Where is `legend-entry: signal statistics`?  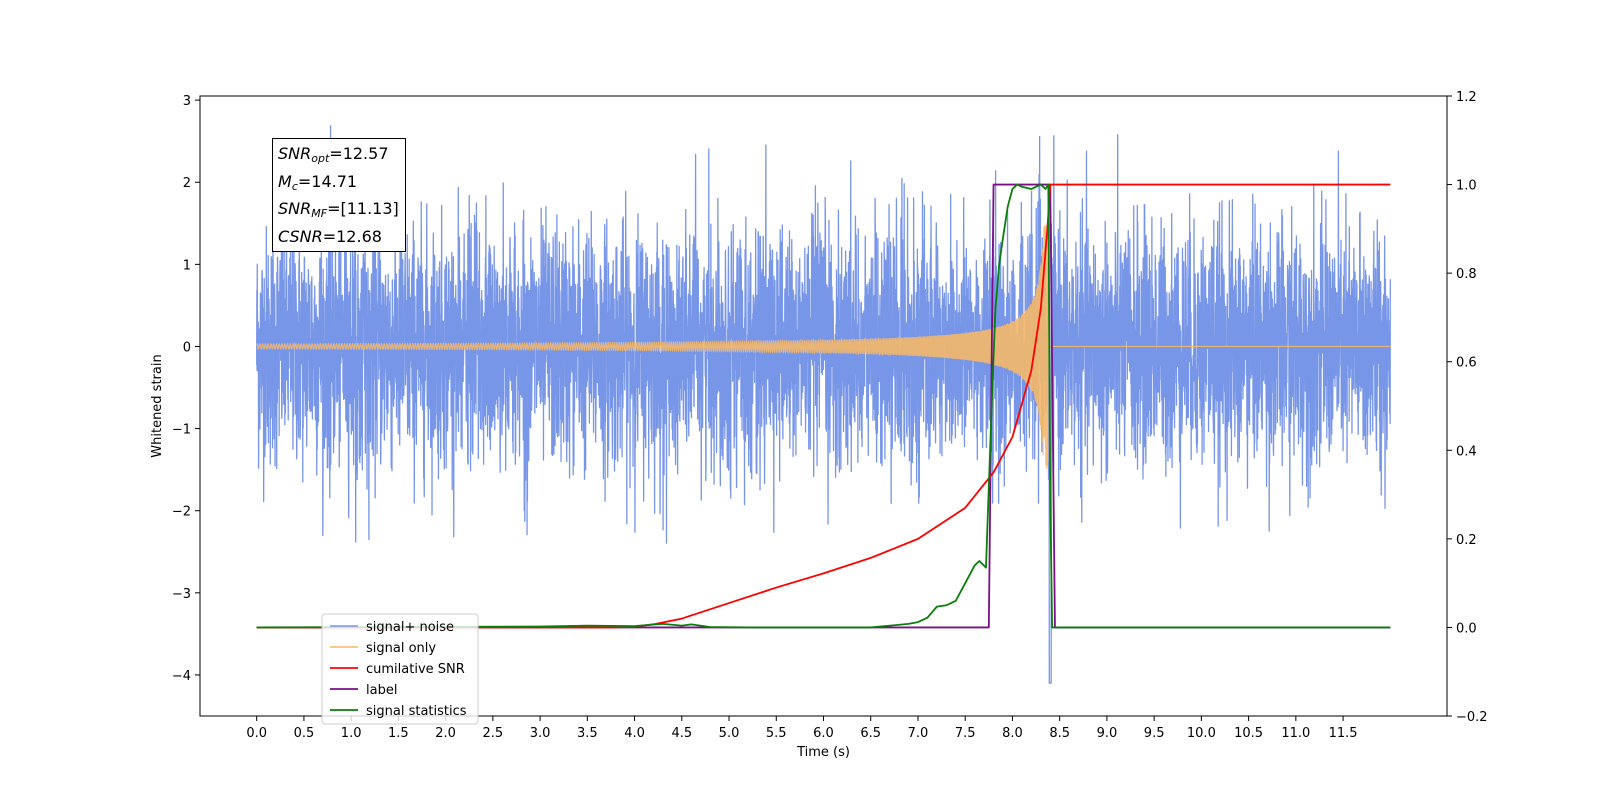 legend-entry: signal statistics is located at coordinates (416, 711).